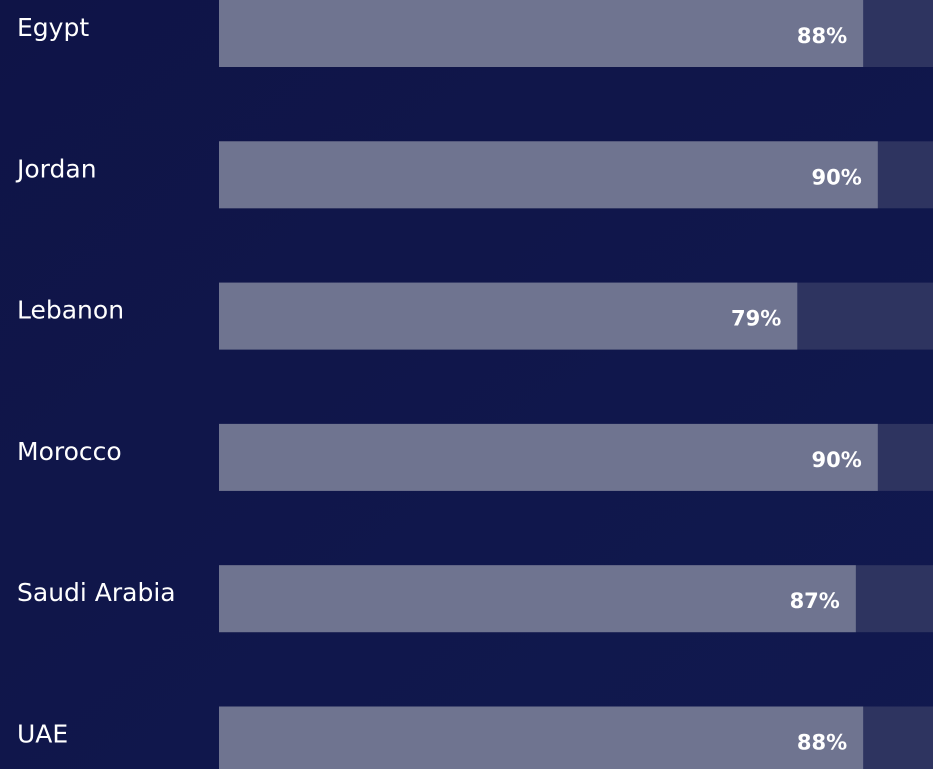 This screenshot has height=769, width=933. What do you see at coordinates (96, 592) in the screenshot?
I see `category-label: Saudi Arabia` at bounding box center [96, 592].